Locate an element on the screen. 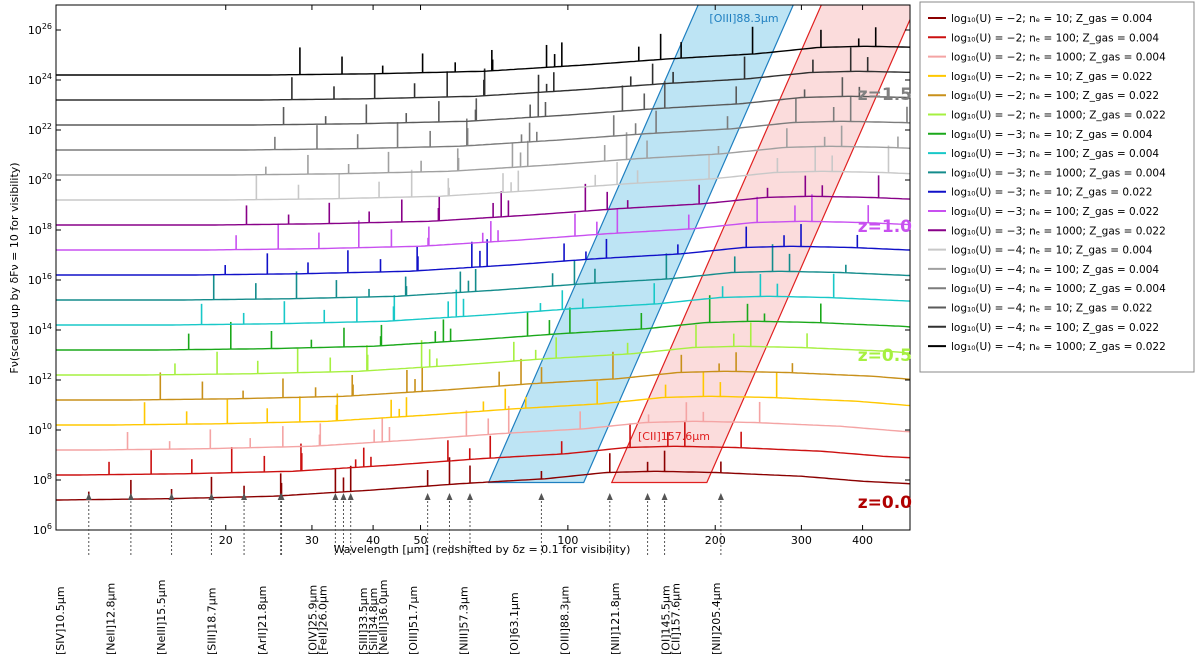  legend-entry: log₁₀(U) = −3; nₑ = 10; Z_gas = 0.022 is located at coordinates (1051, 193).